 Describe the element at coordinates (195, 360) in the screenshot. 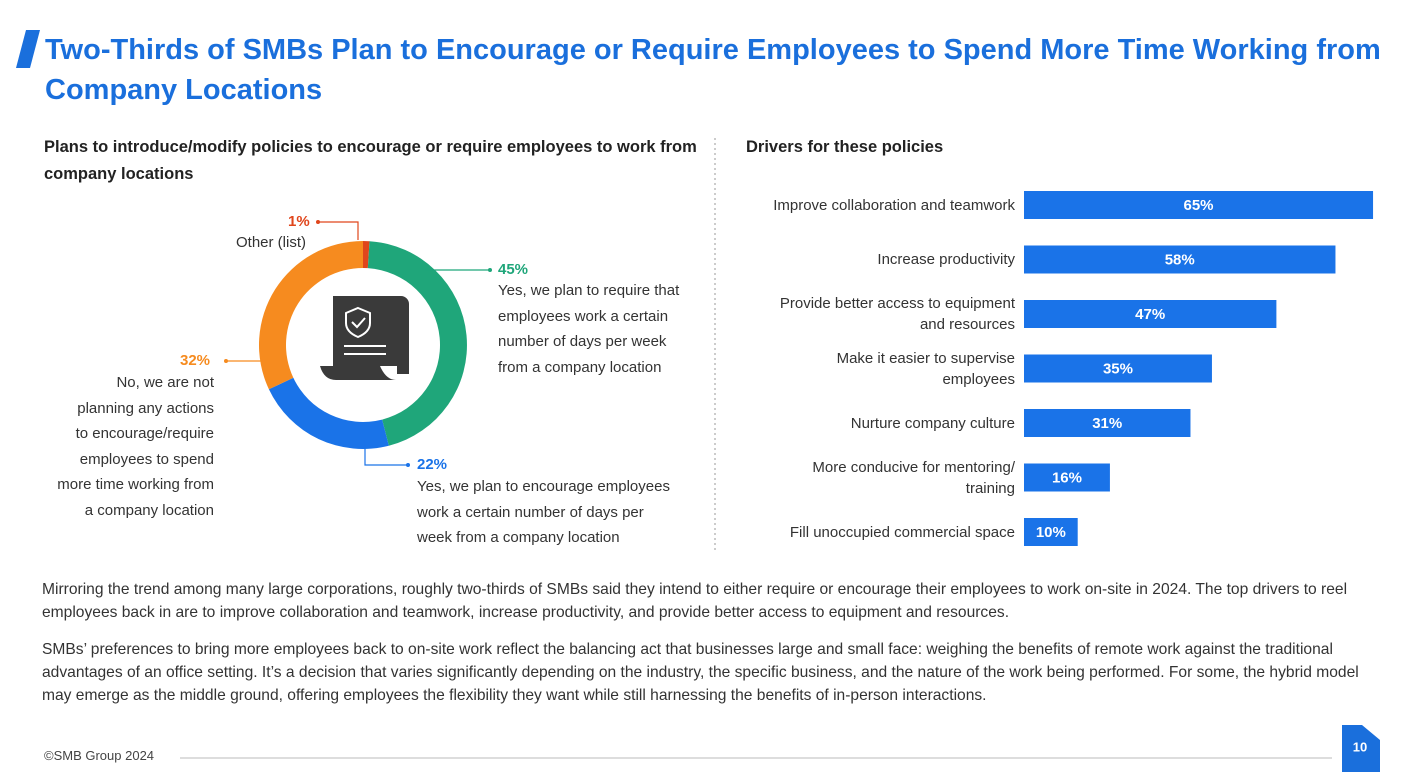

I see `pie-value-label: 32%` at that location.